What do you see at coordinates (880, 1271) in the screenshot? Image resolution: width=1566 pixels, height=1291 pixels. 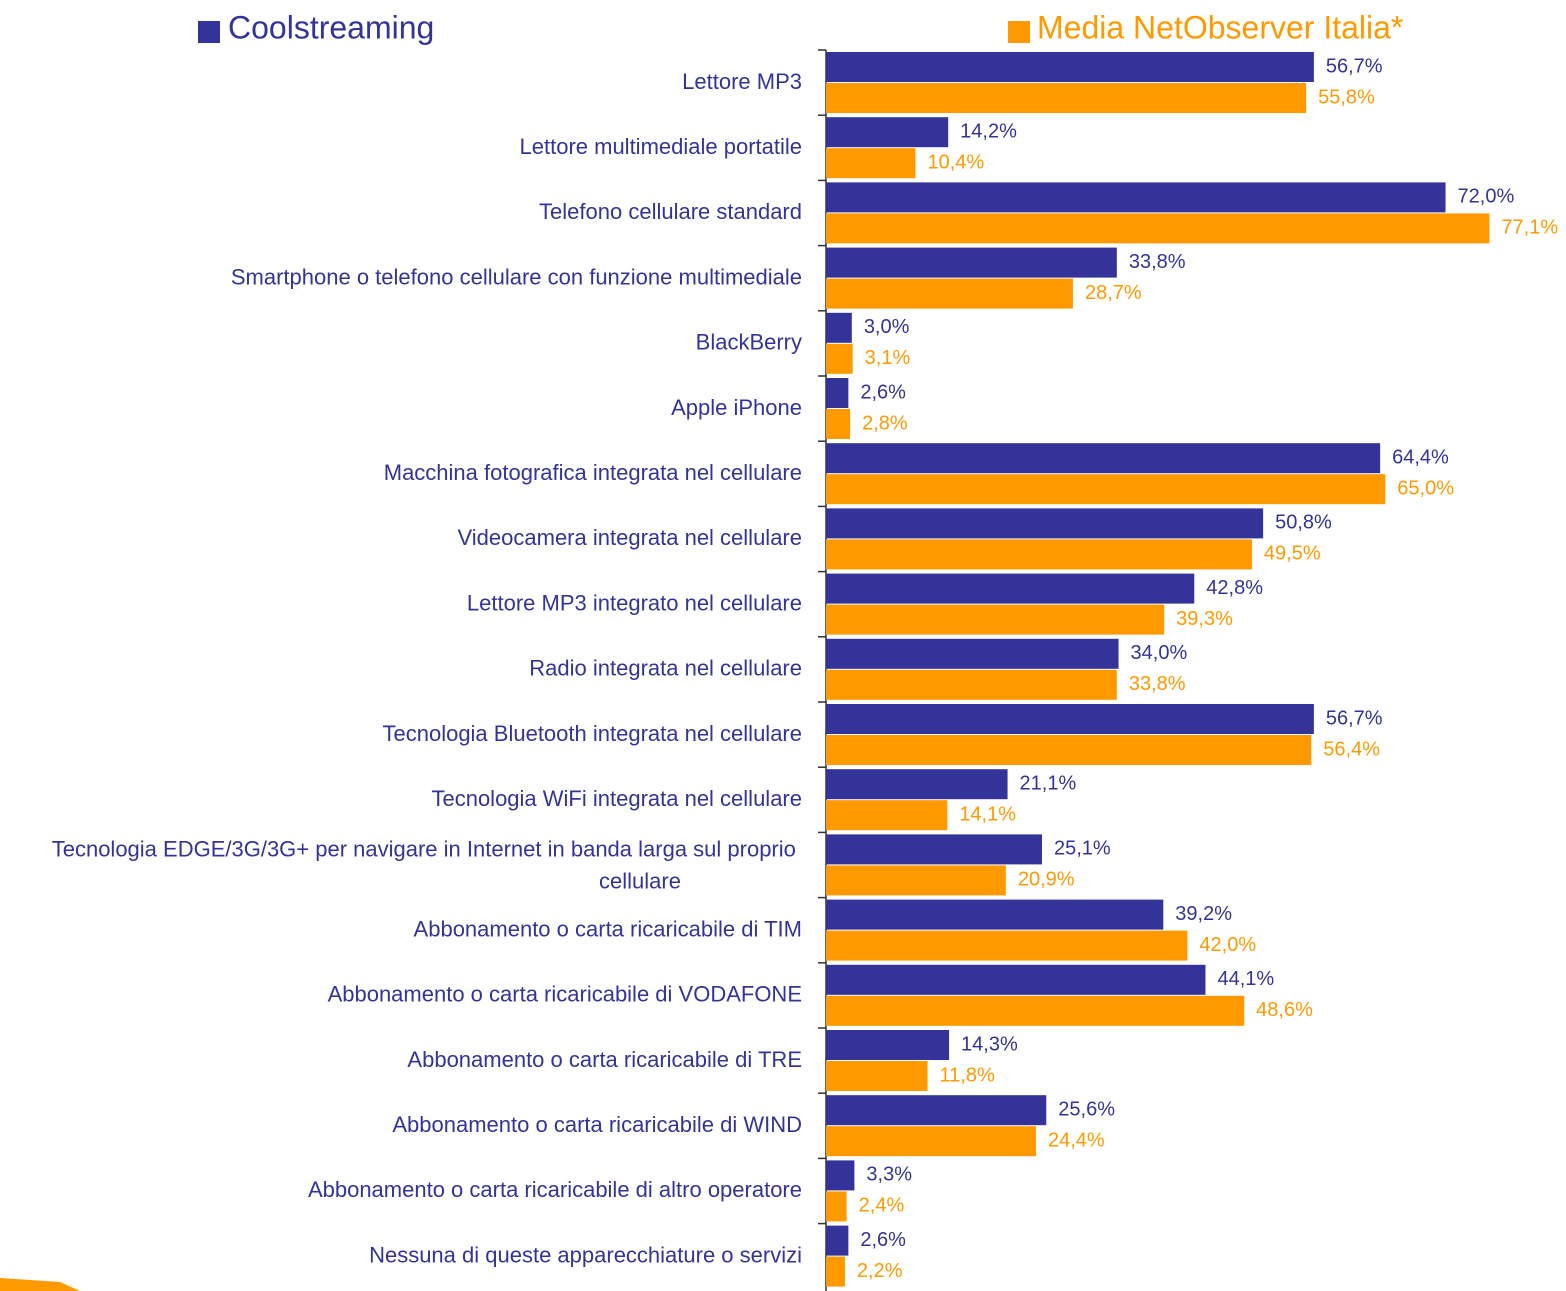 I see `value-label: 2,2%` at bounding box center [880, 1271].